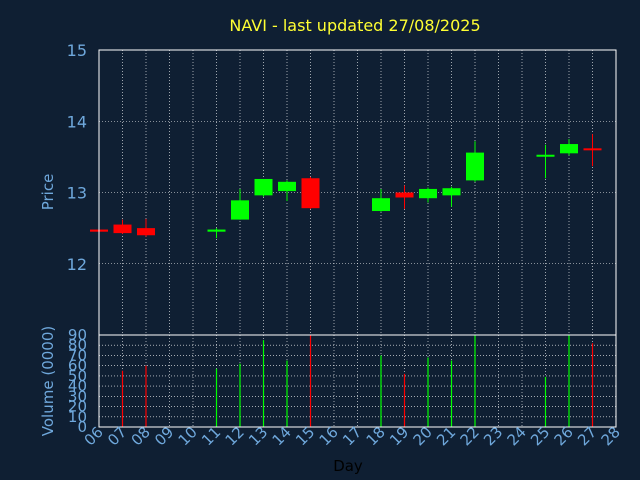 The width and height of the screenshot is (640, 480). What do you see at coordinates (354, 25) in the screenshot?
I see `chart-title: NAVI - last updated 27/08/2025` at bounding box center [354, 25].